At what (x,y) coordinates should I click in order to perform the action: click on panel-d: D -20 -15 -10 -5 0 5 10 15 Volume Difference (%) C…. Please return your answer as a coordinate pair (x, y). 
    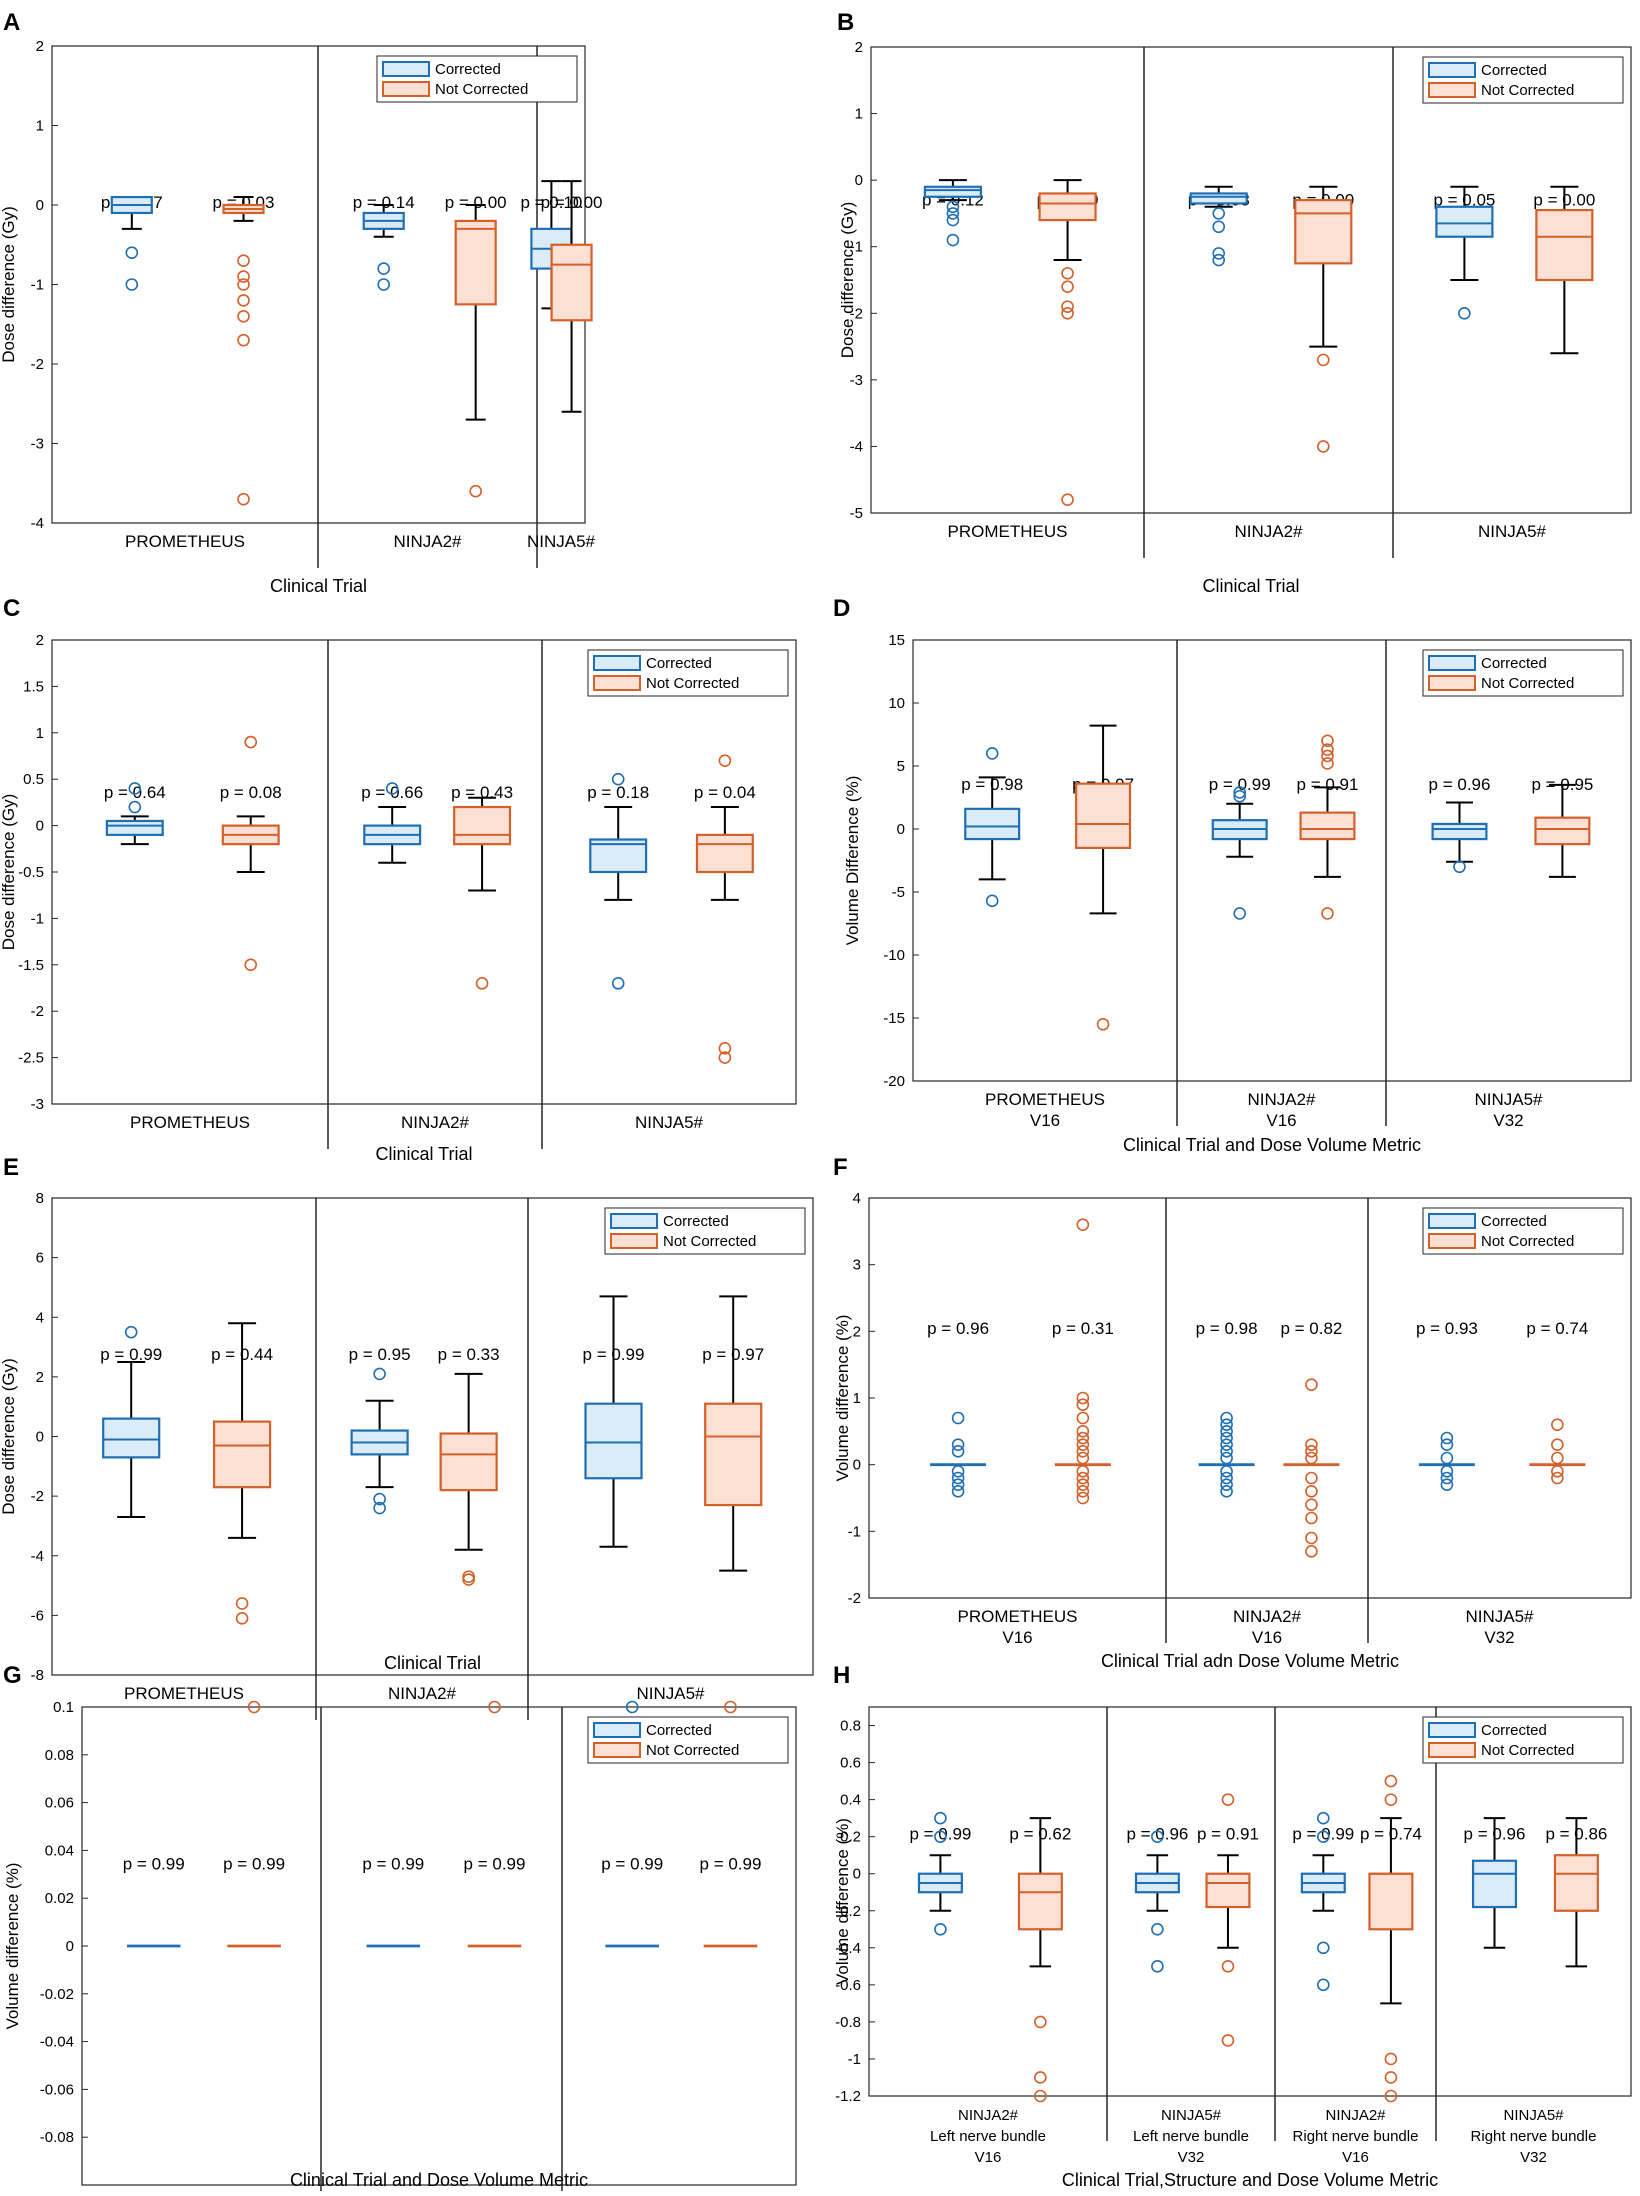
    Looking at the image, I should click on (1232, 875).